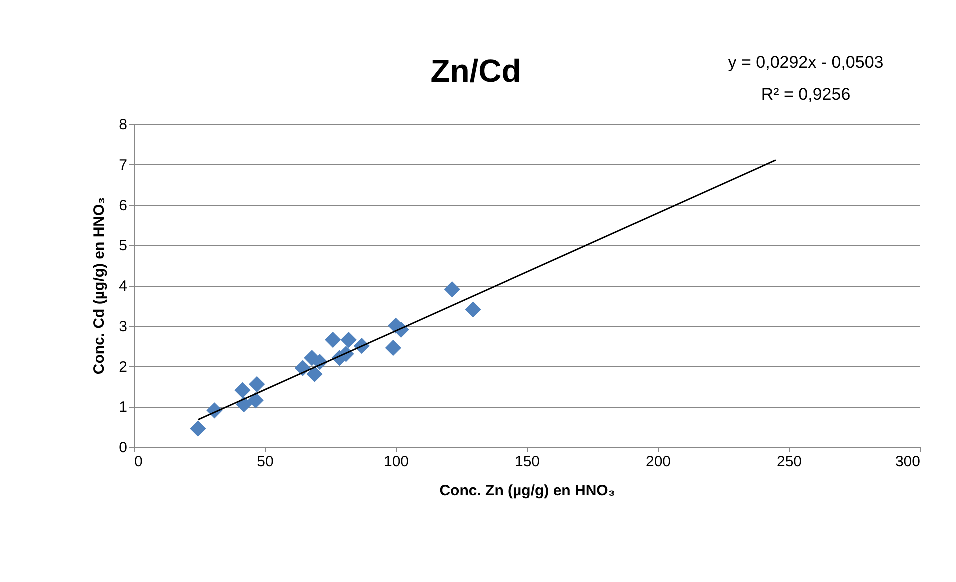  I want to click on y-tick-label: 4, so click(123, 286).